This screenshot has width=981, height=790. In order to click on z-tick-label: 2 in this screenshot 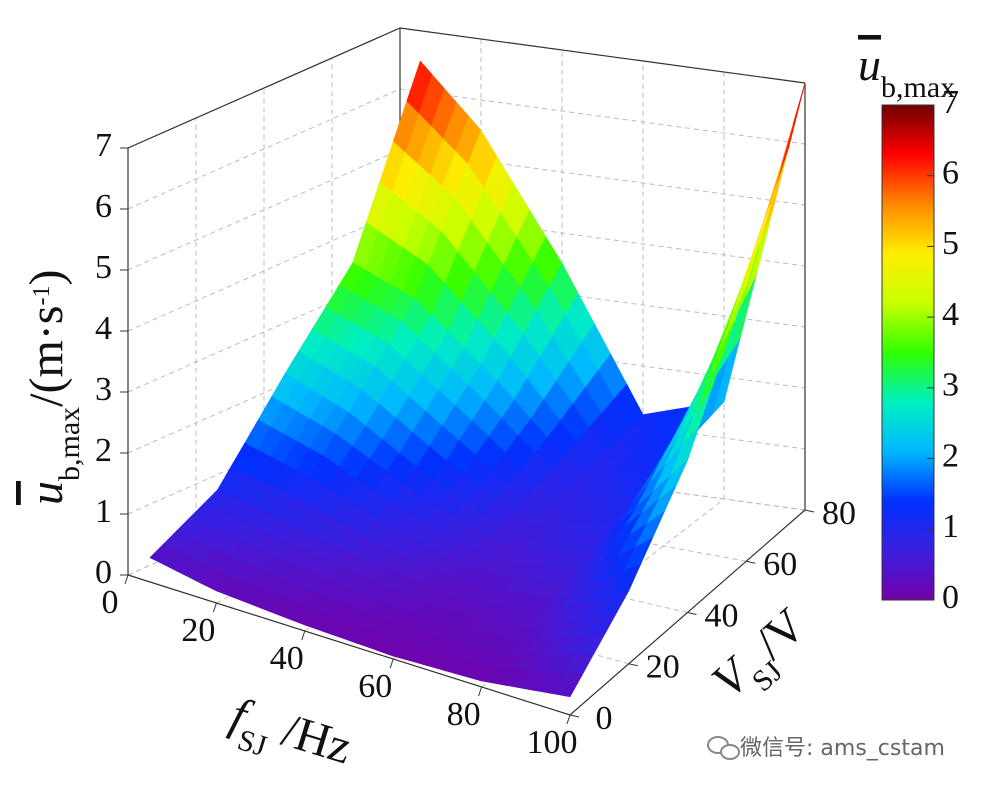, I will do `click(103, 450)`.